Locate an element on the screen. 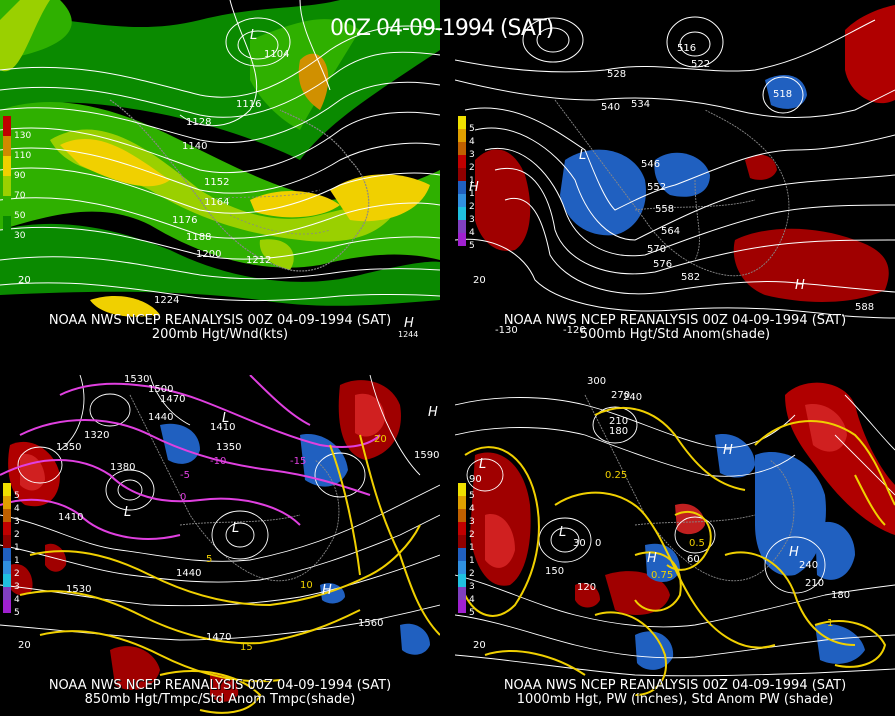 The width and height of the screenshot is (895, 716). temp-label: -10 is located at coordinates (218, 461).